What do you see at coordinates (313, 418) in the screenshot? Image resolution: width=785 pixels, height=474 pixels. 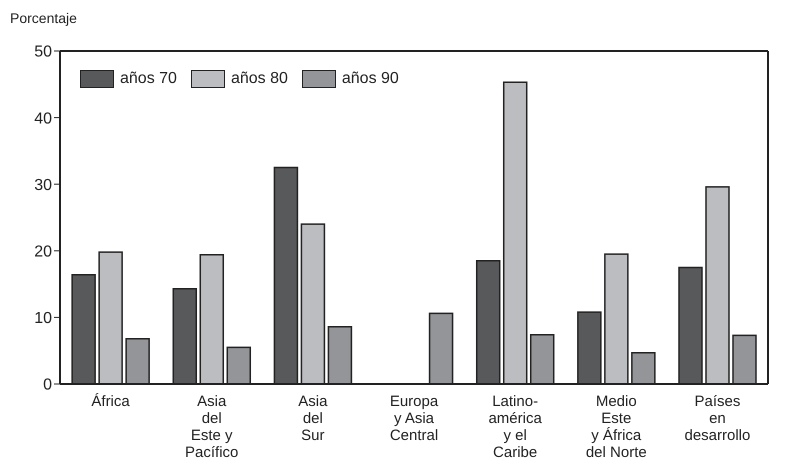 I see `x-tick-label: Asia del Sur` at bounding box center [313, 418].